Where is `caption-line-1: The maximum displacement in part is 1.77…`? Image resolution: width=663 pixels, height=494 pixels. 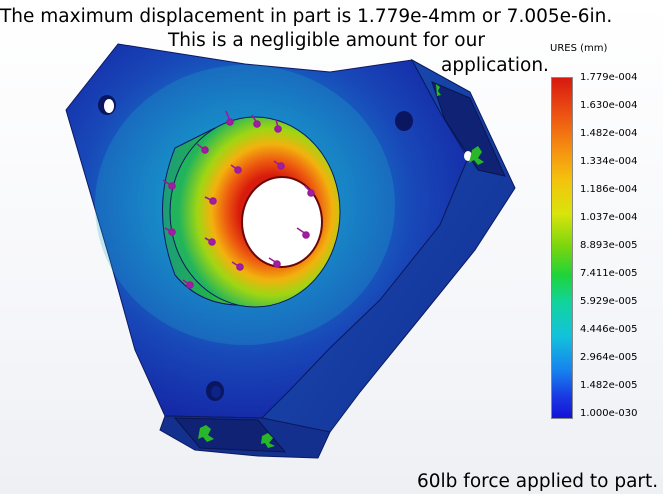
caption-line-1: The maximum displacement in part is 1.77… is located at coordinates (306, 16).